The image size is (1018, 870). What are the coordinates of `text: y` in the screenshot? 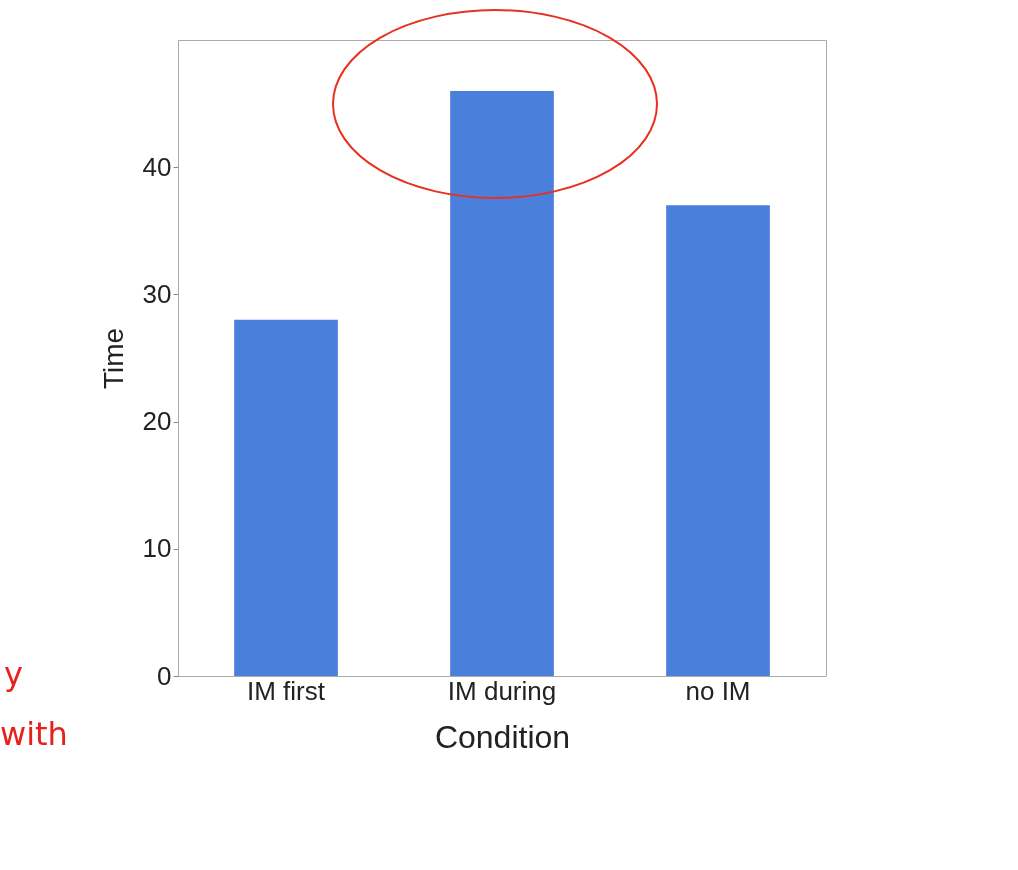 It's located at (13, 674).